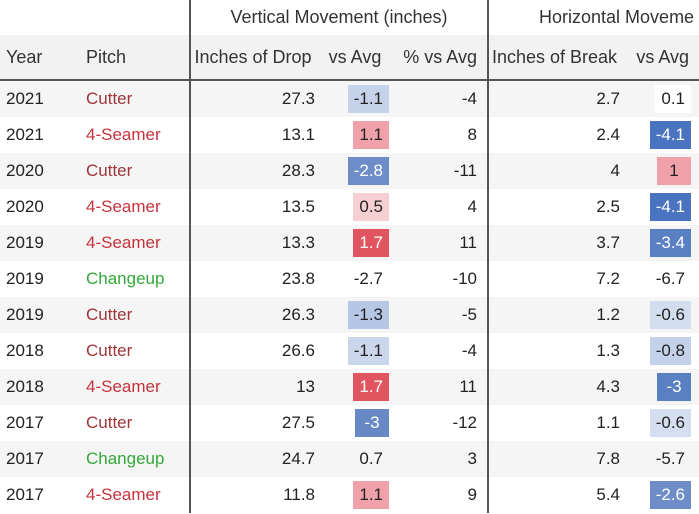 Image resolution: width=699 pixels, height=514 pixels. Describe the element at coordinates (670, 458) in the screenshot. I see `vs-avg-value: -5.7` at that location.